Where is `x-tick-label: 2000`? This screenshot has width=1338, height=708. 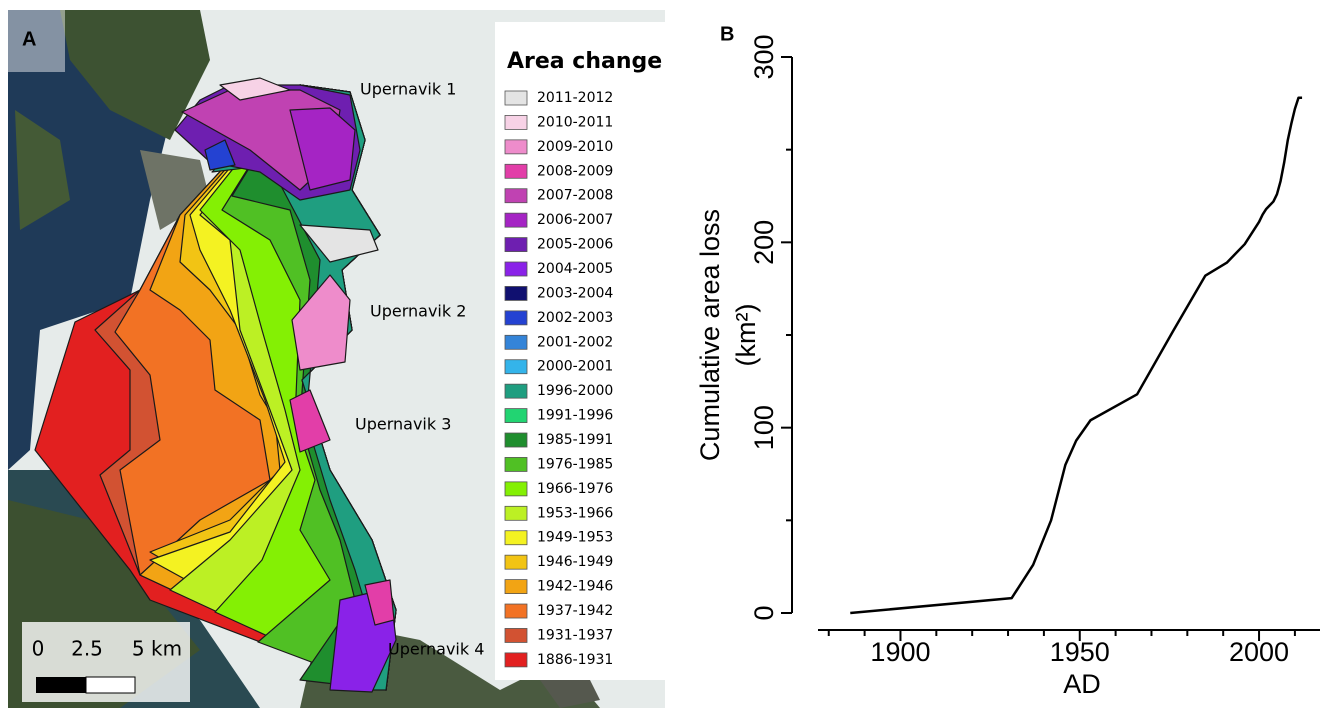
x-tick-label: 2000 is located at coordinates (1259, 652).